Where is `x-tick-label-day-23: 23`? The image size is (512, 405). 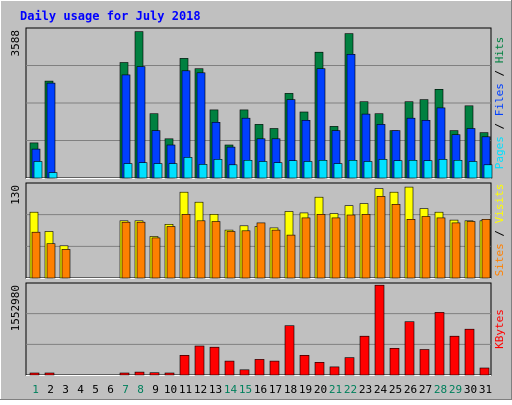 x-tick-label-day-23: 23 is located at coordinates (365, 389).